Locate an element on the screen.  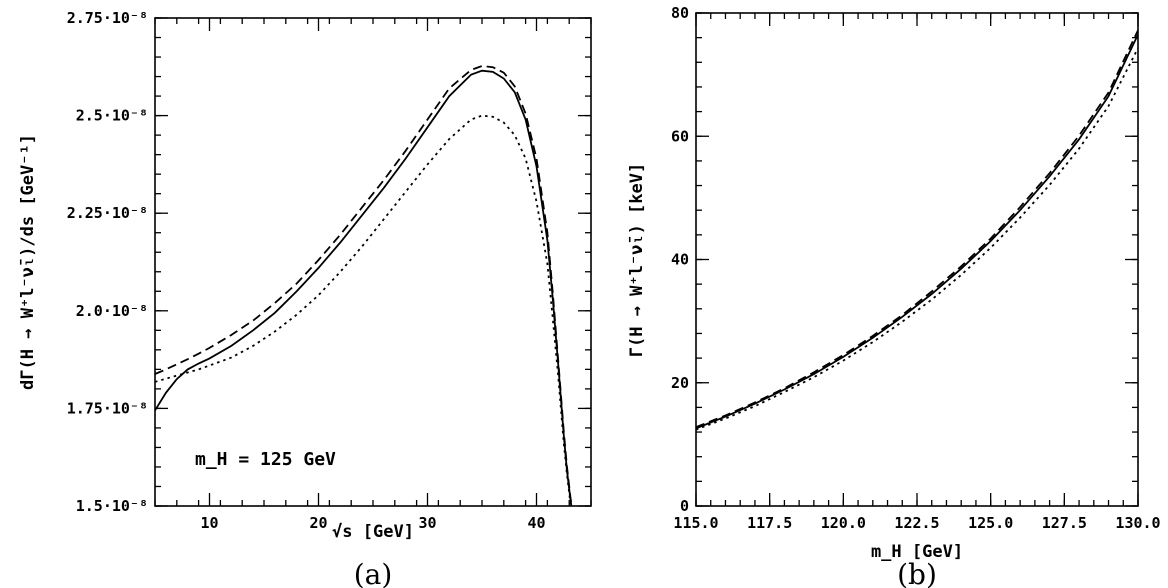
panel-b-x-axis-label: m_H [GeV] is located at coordinates (917, 552).